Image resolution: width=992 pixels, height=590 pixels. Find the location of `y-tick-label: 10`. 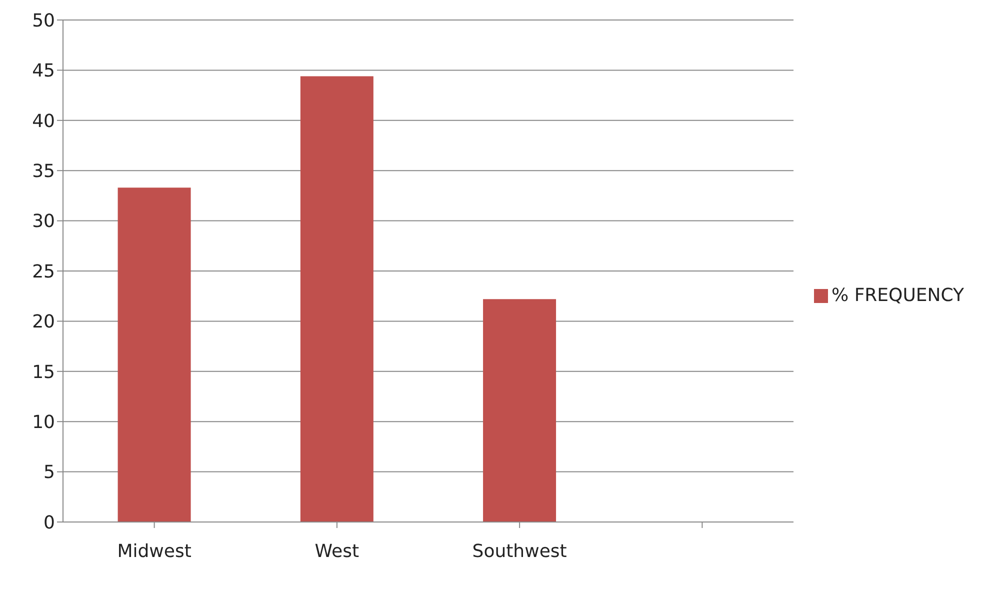

y-tick-label: 10 is located at coordinates (43, 422).